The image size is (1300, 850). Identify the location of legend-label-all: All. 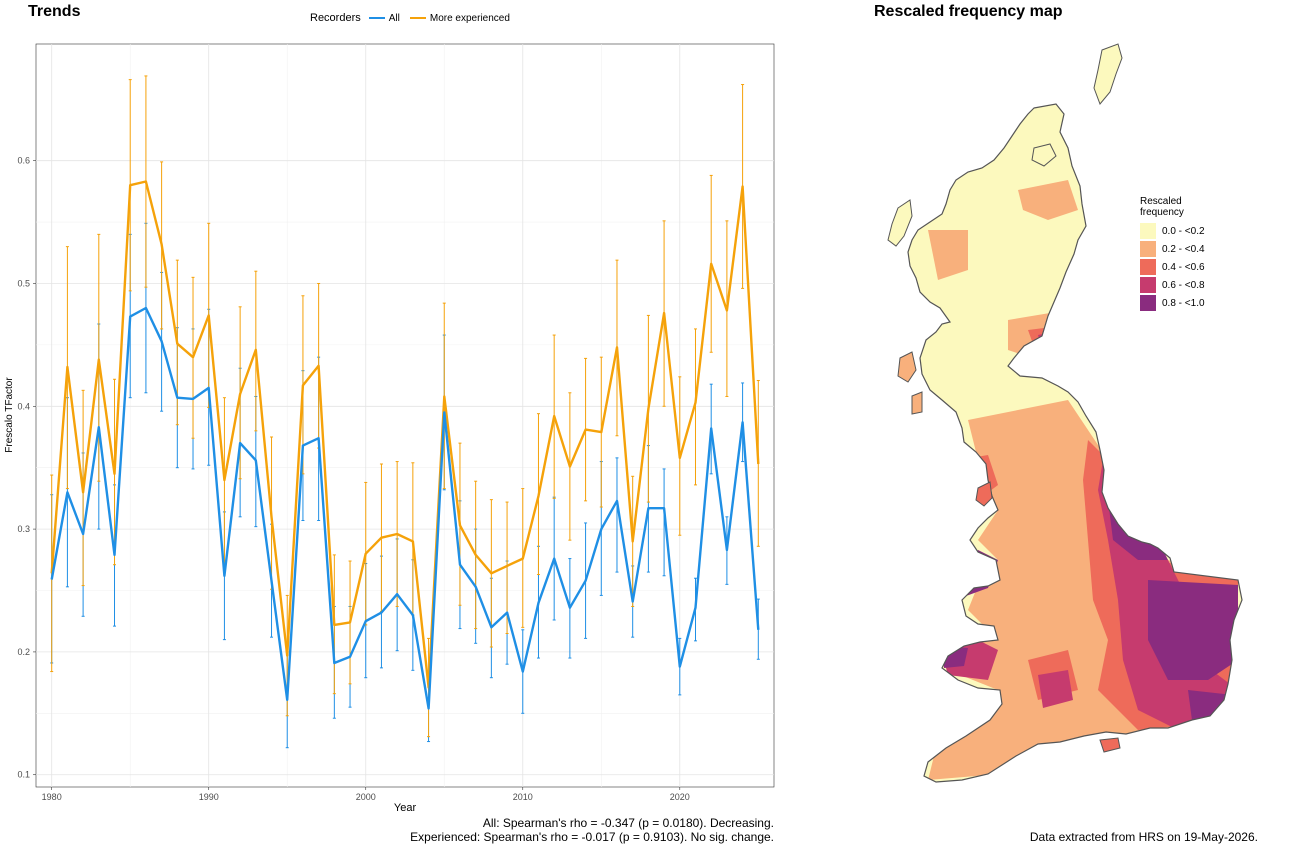
(394, 18).